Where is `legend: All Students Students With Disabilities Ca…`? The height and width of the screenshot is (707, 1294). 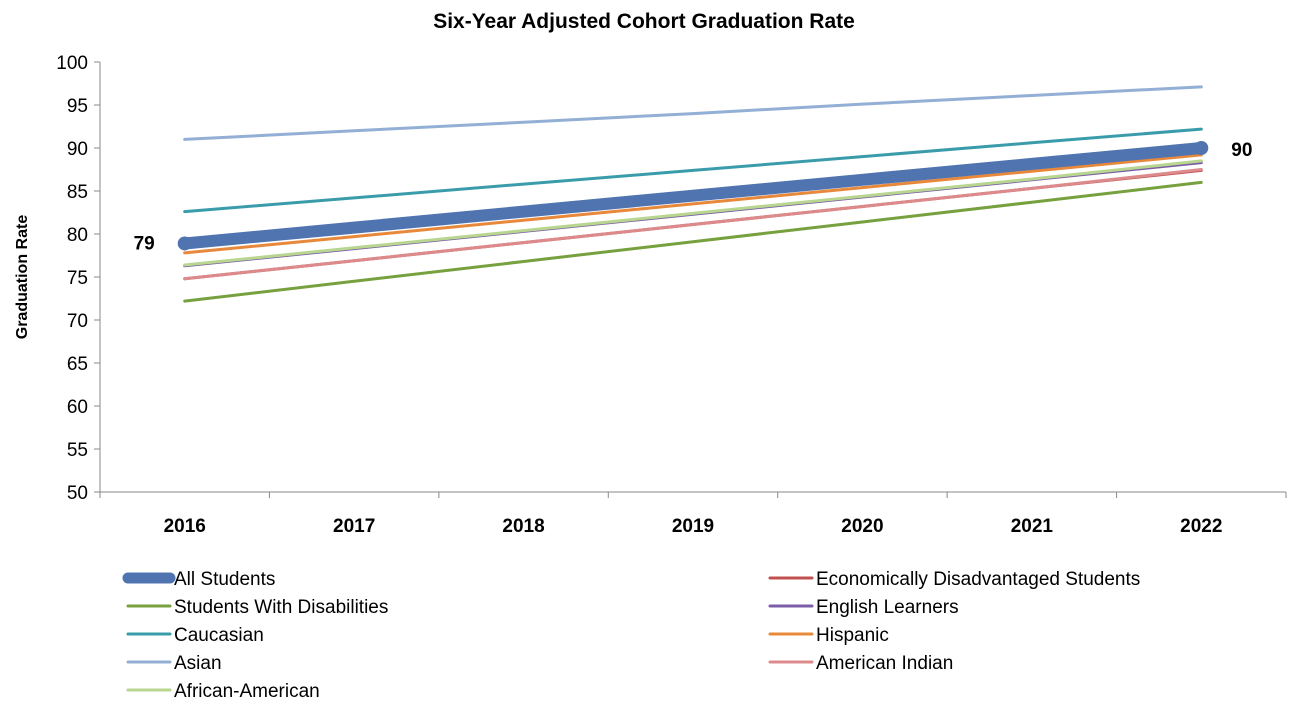 legend: All Students Students With Disabilities Ca… is located at coordinates (631, 635).